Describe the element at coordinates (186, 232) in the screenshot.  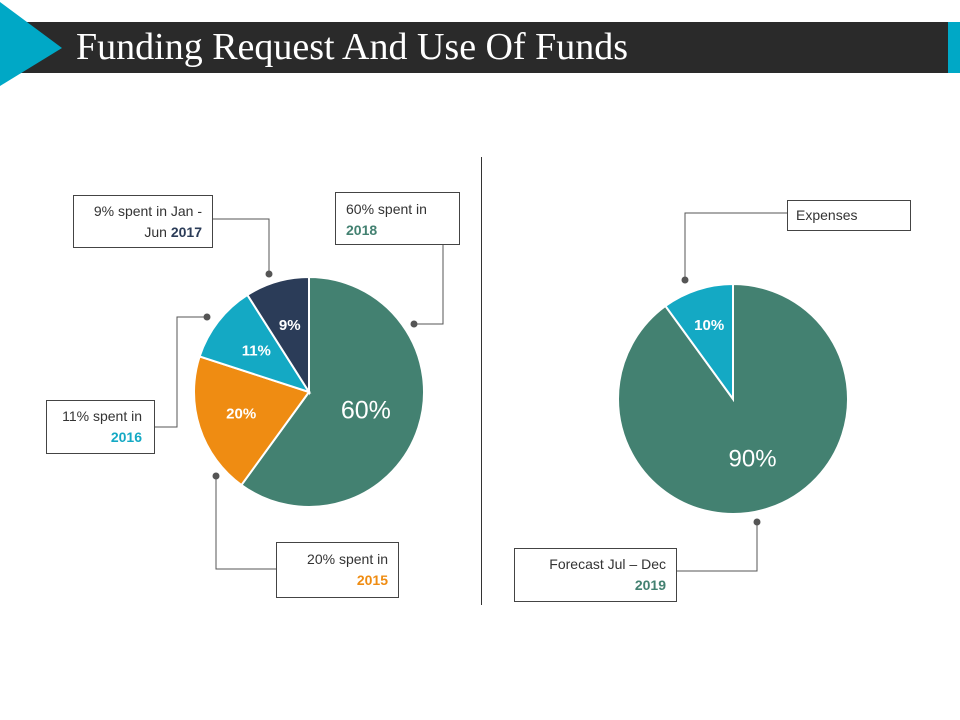
I see `callout-2017-year: 2017` at that location.